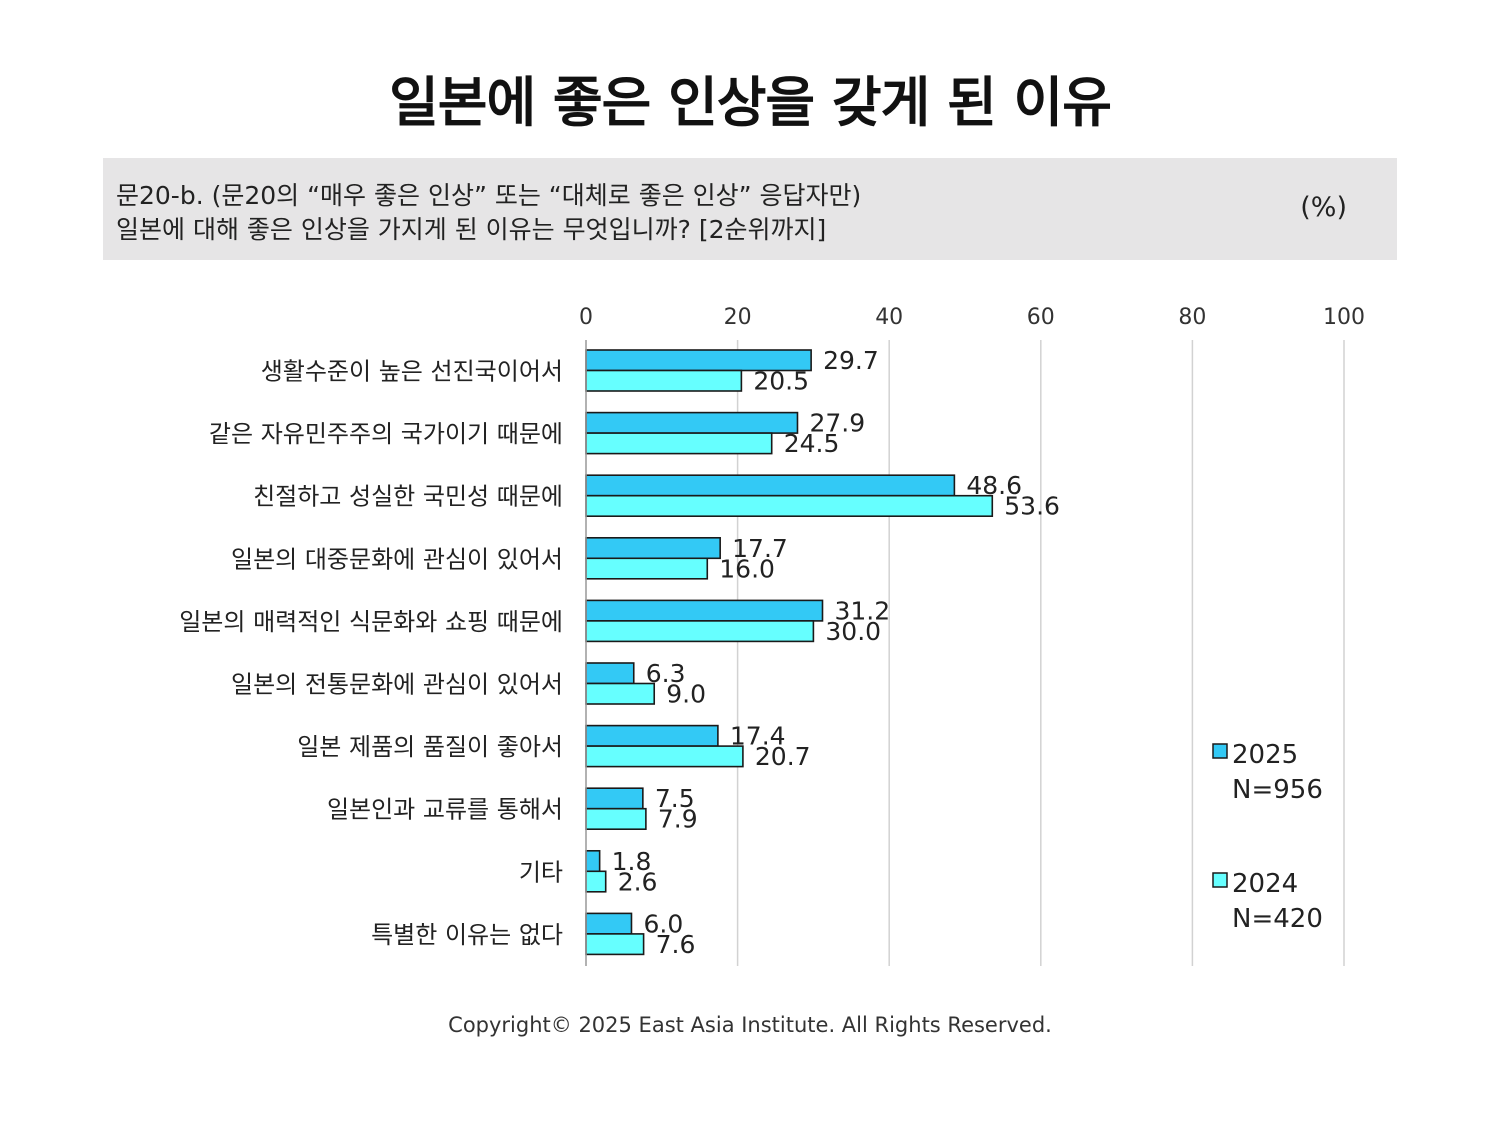 Image resolution: width=1500 pixels, height=1125 pixels. What do you see at coordinates (1265, 755) in the screenshot?
I see `legend-label-2025: 2025` at bounding box center [1265, 755].